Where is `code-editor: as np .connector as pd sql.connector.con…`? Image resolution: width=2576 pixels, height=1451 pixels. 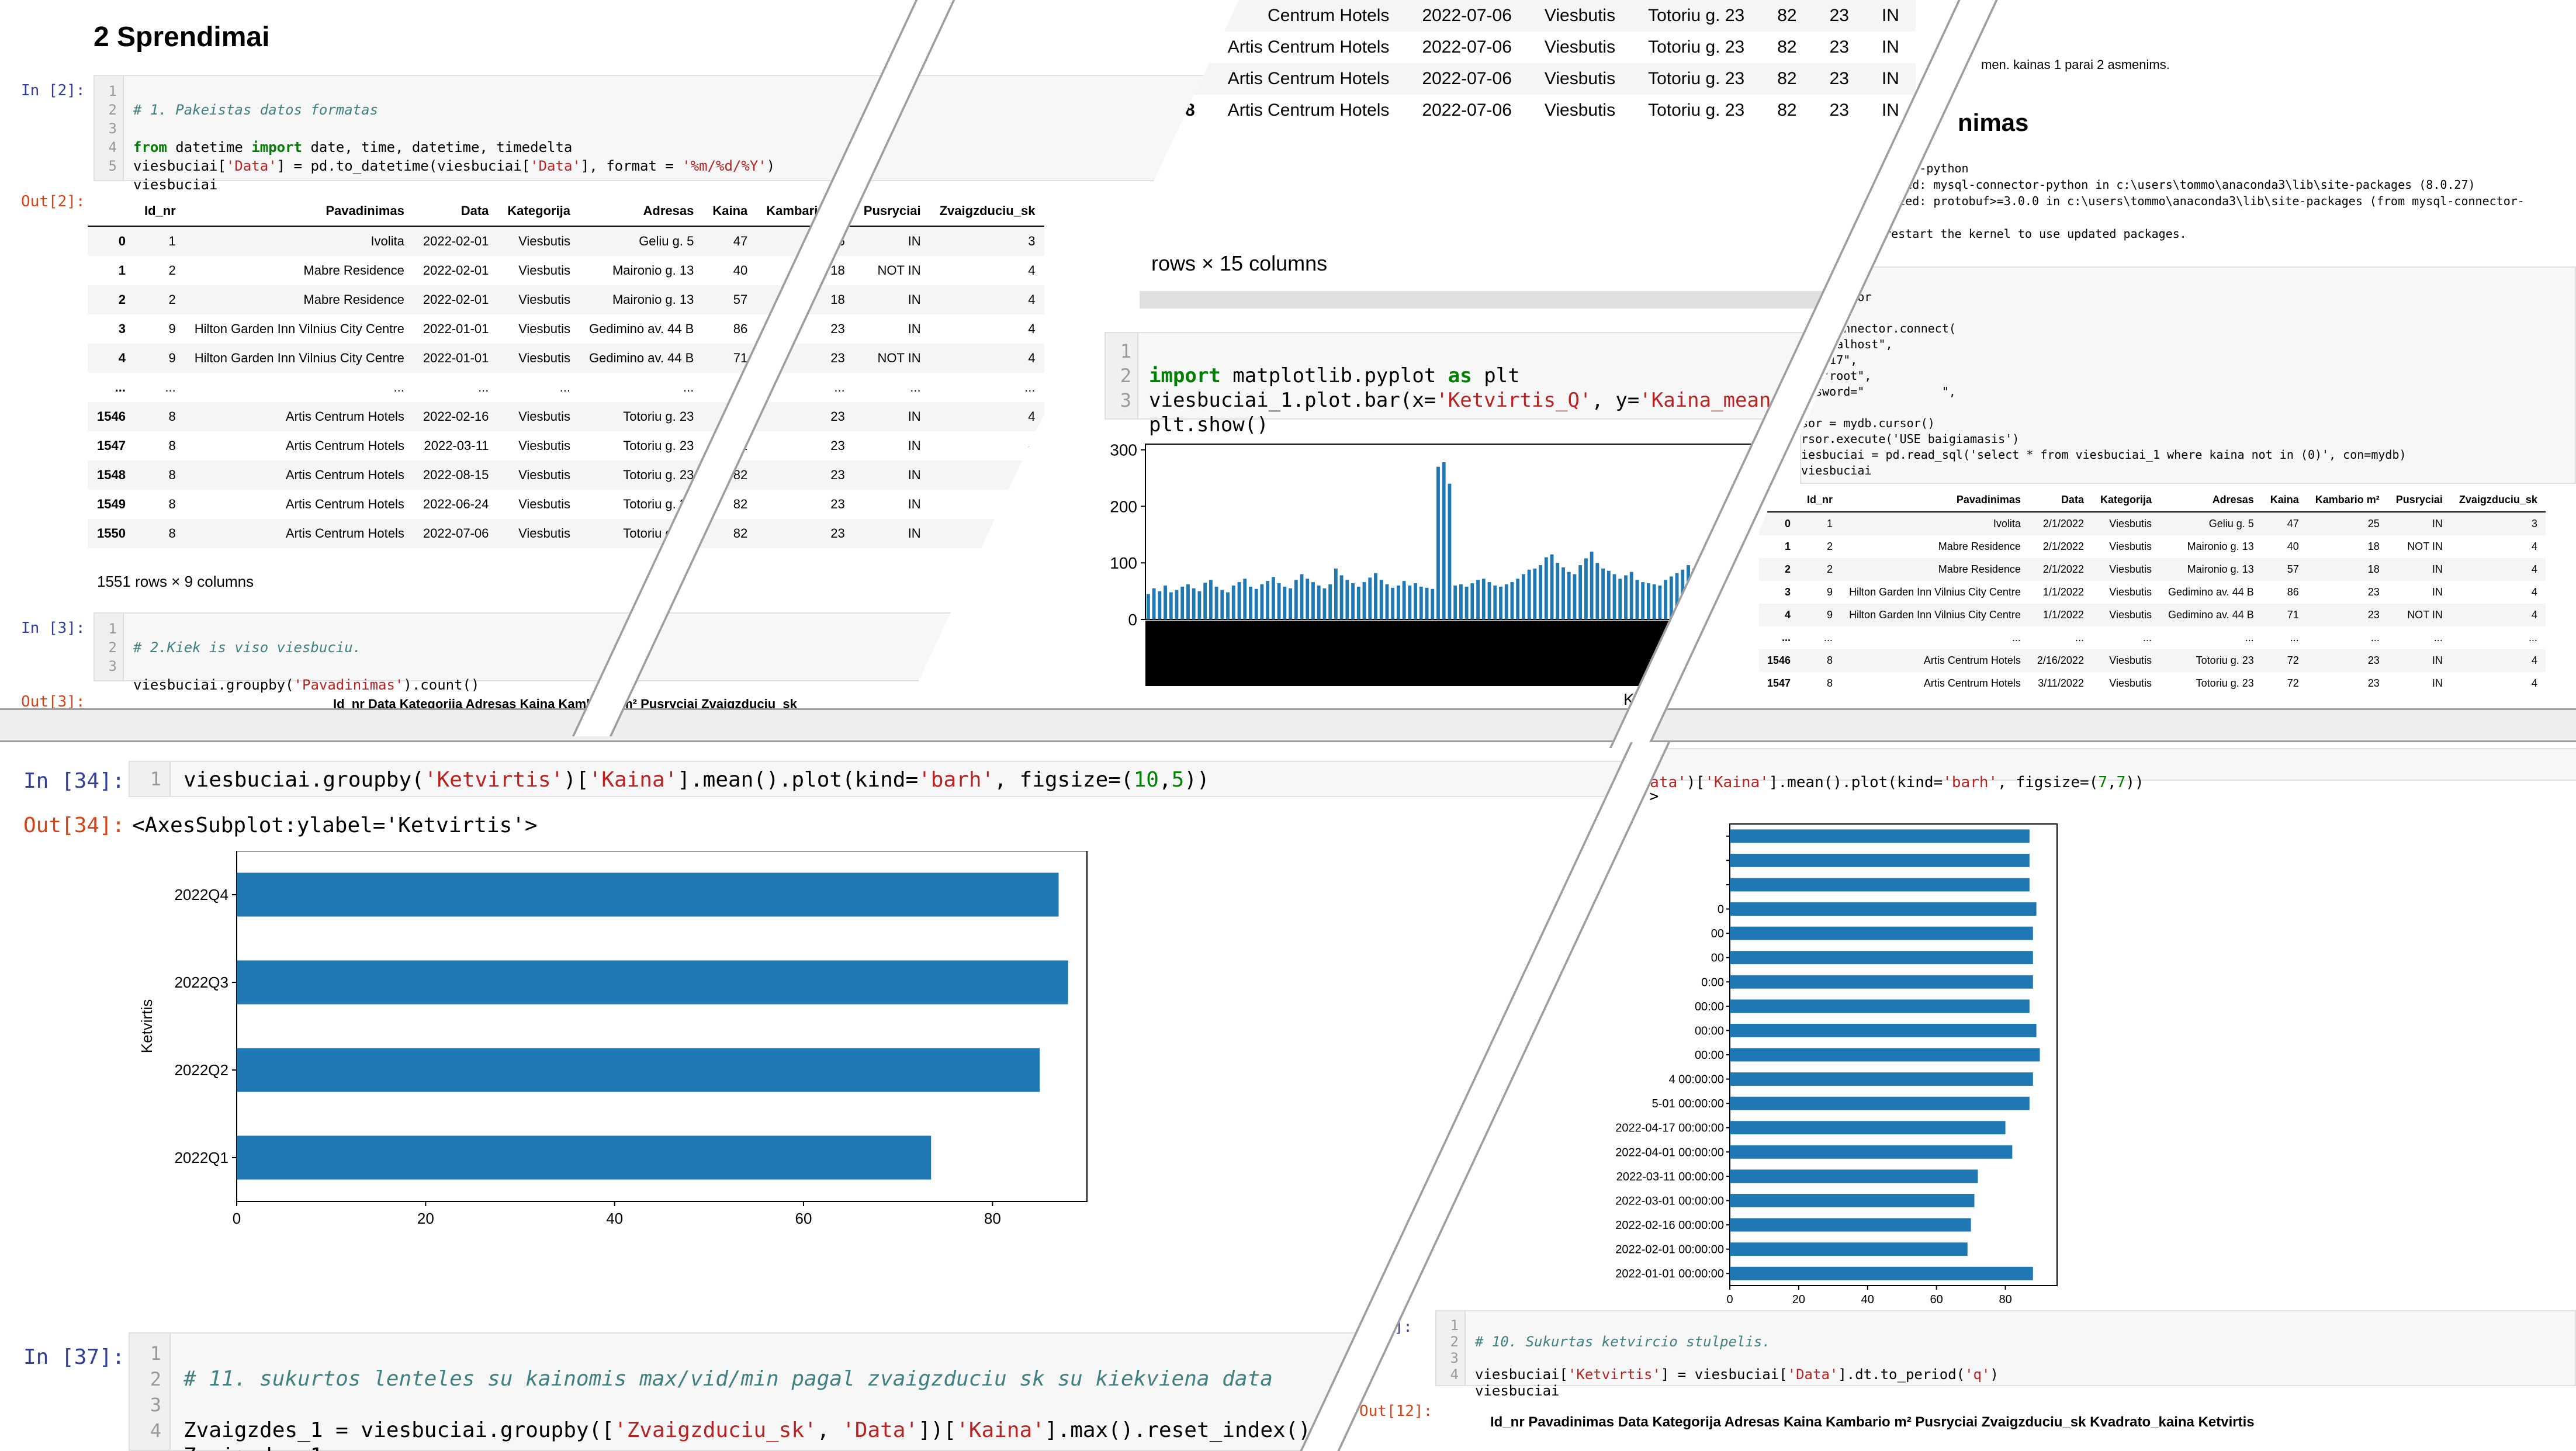
code-editor: as np .connector as pd sql.connector.con… is located at coordinates (2104, 376).